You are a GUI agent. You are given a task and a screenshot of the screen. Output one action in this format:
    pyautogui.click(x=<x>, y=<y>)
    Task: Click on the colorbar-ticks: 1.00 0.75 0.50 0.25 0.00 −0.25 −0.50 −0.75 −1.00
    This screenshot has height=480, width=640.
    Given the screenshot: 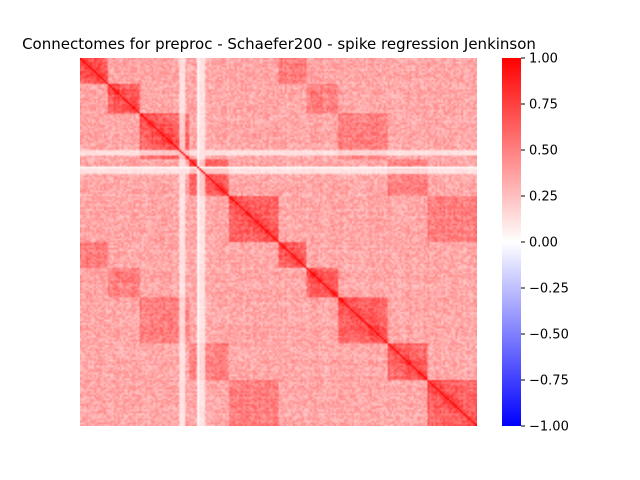 What is the action you would take?
    pyautogui.click(x=545, y=243)
    